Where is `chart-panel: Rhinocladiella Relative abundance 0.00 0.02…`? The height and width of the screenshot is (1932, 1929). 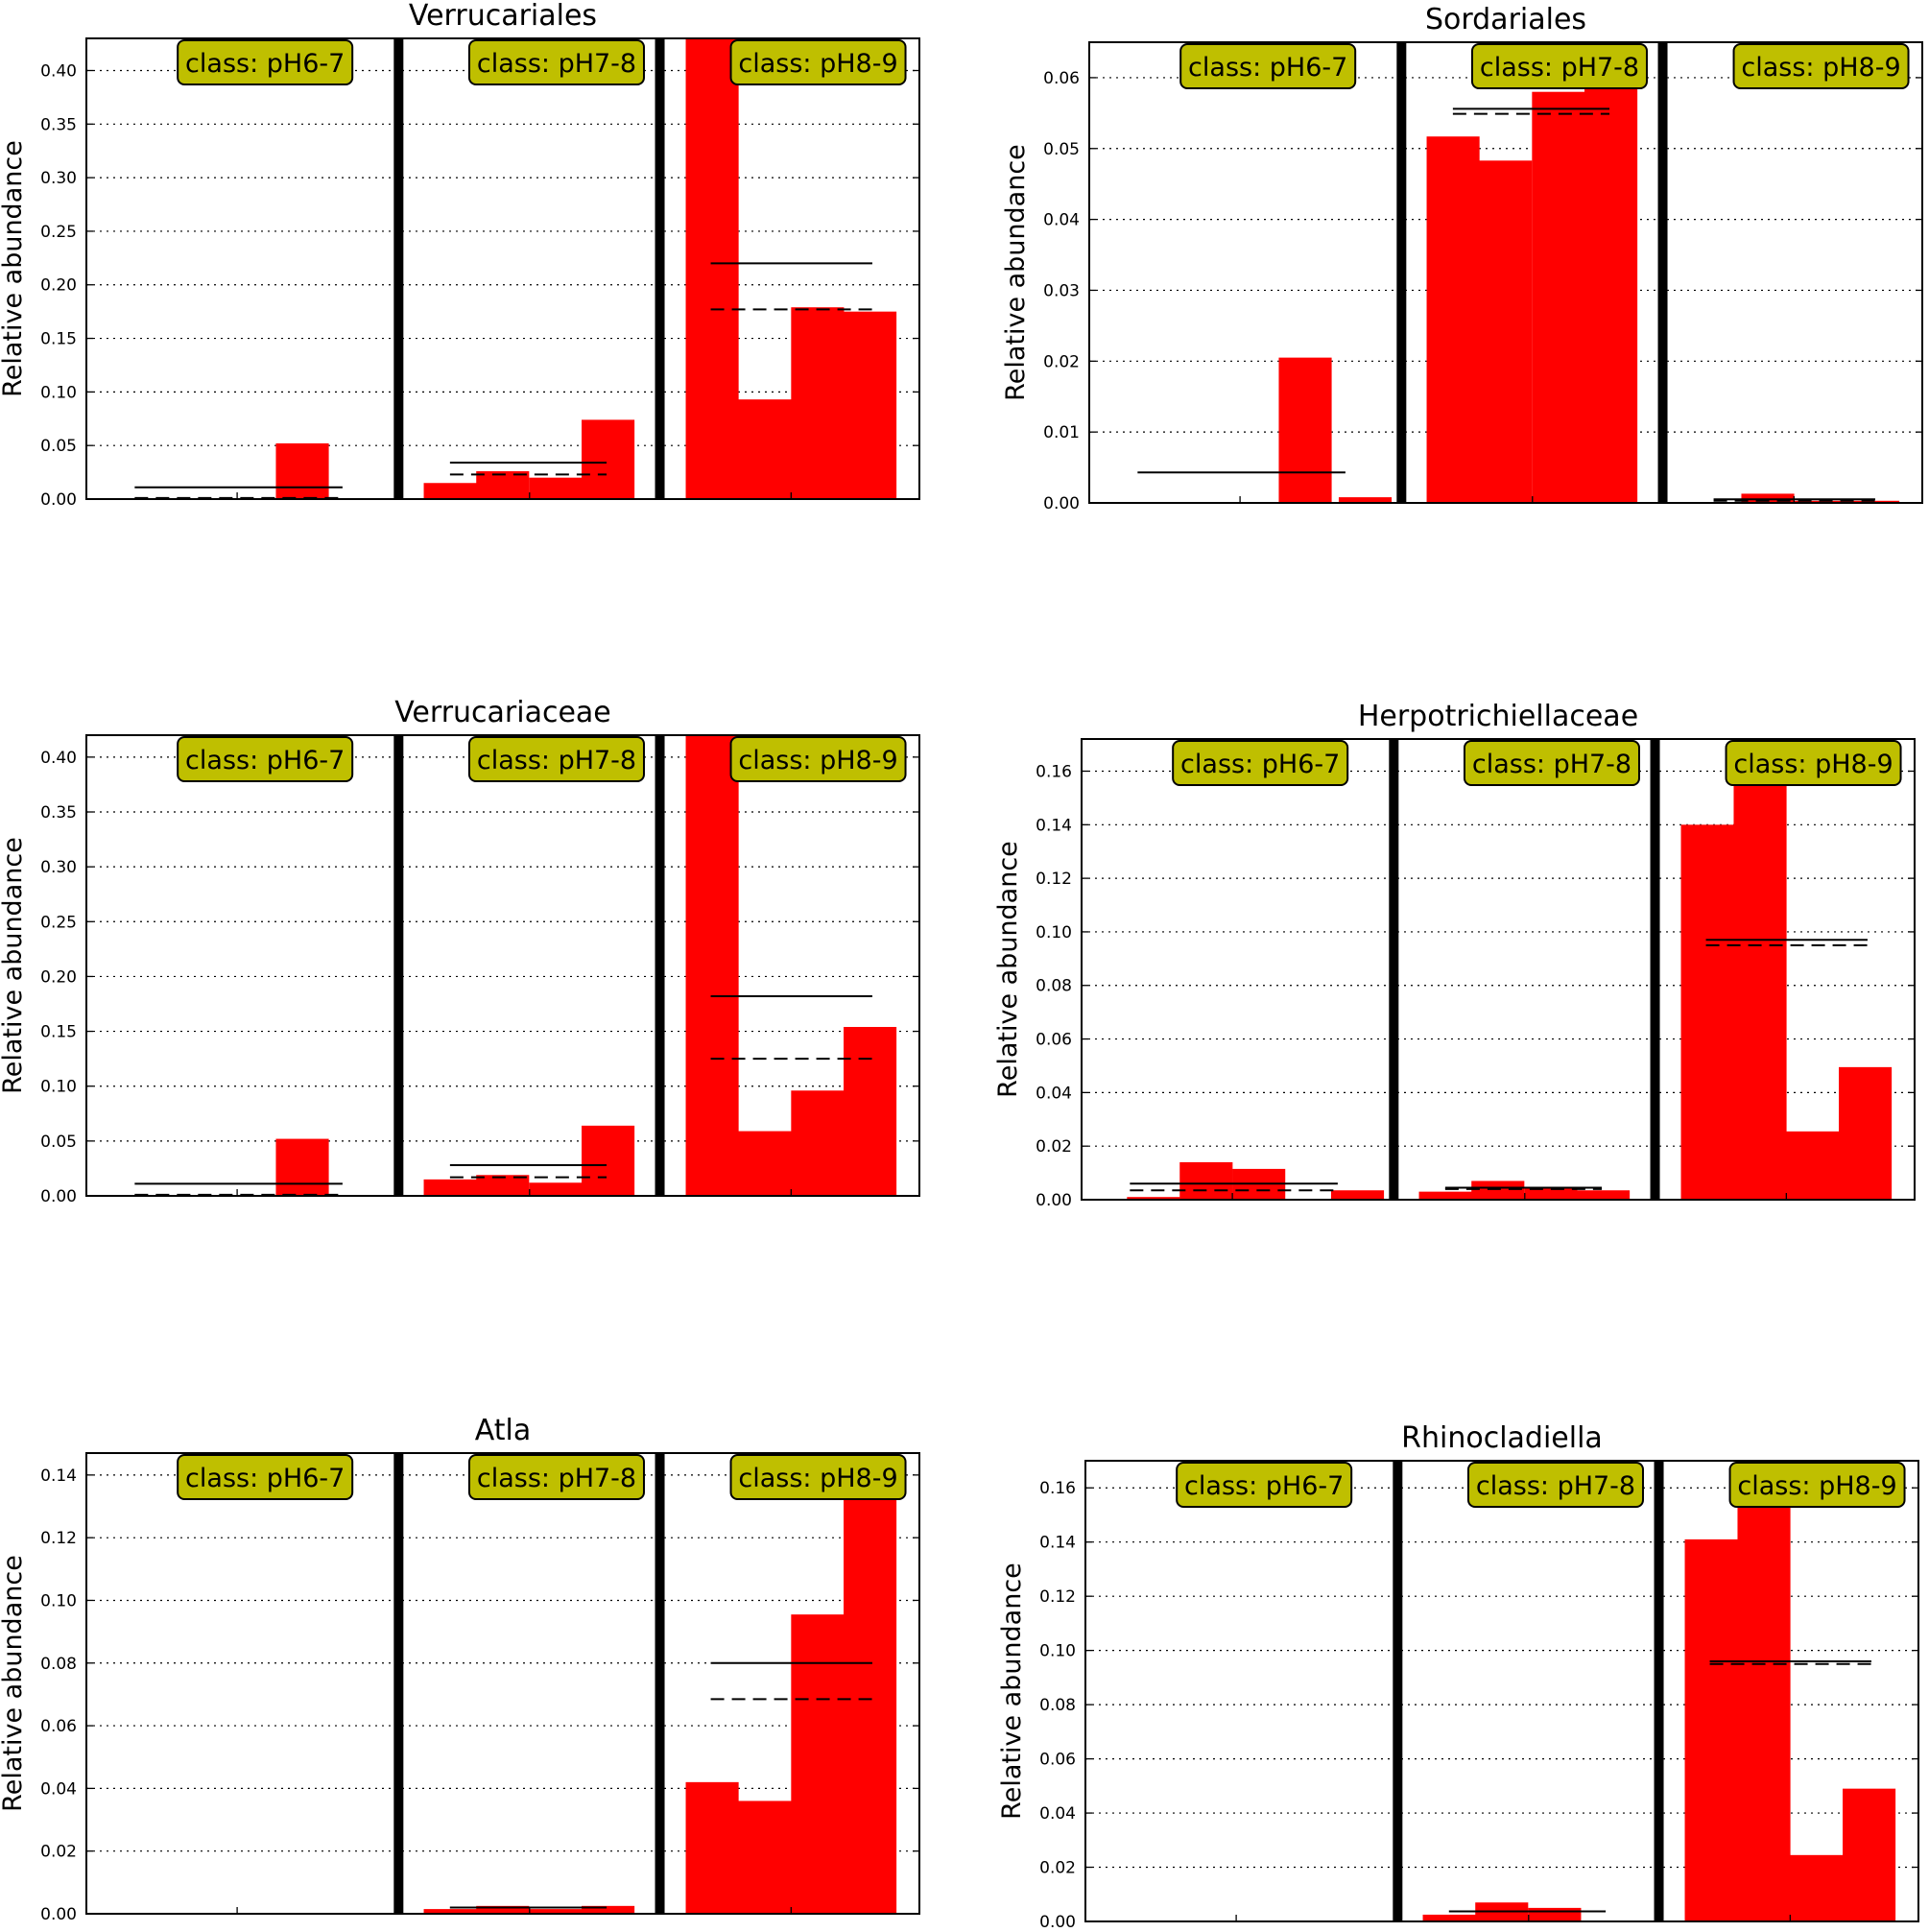 chart-panel: Rhinocladiella Relative abundance 0.00 0.02… is located at coordinates (1458, 1676).